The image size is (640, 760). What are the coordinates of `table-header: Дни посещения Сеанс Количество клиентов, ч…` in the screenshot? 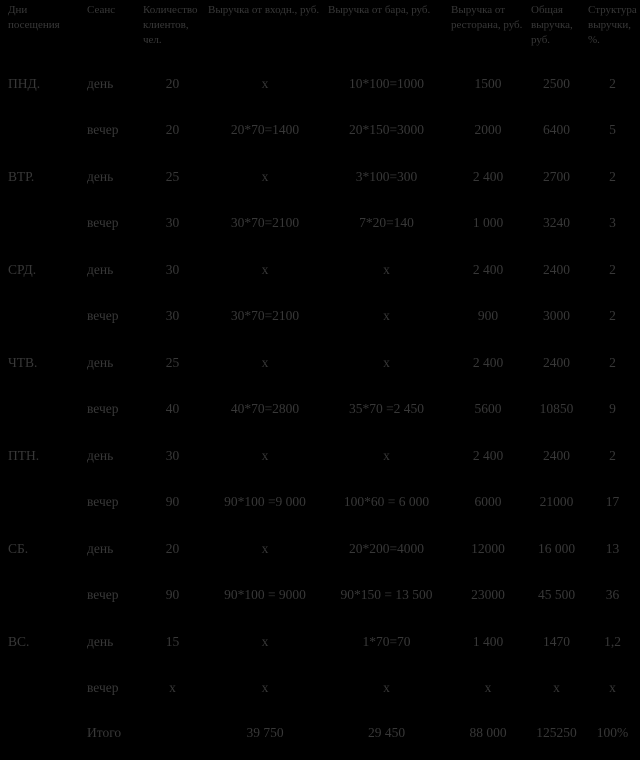 It's located at (320, 31).